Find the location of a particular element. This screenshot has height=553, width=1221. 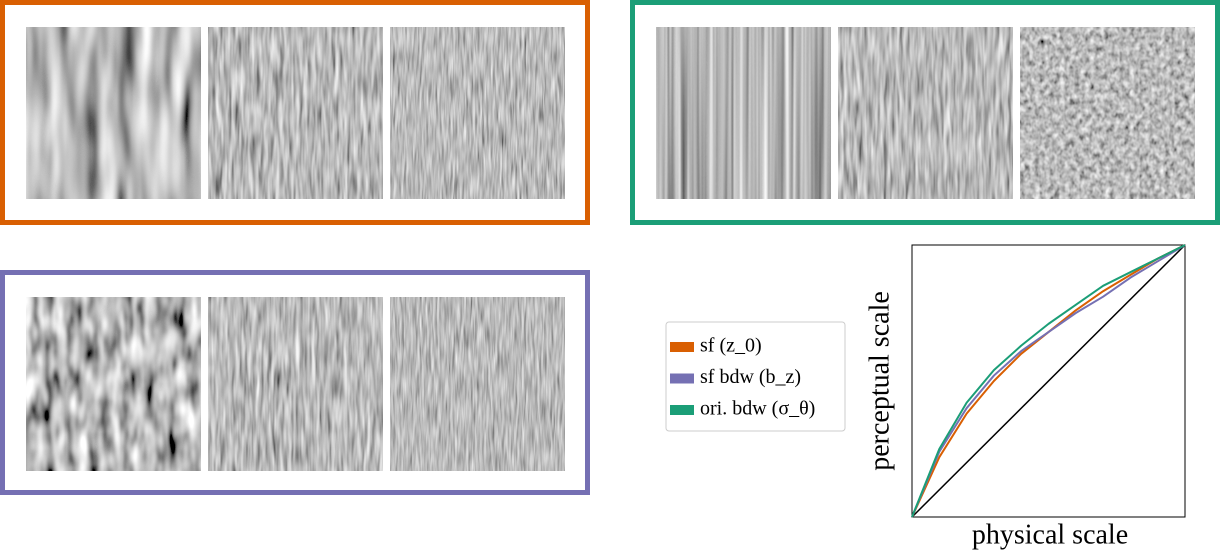

series-line is located at coordinates (1048, 381).